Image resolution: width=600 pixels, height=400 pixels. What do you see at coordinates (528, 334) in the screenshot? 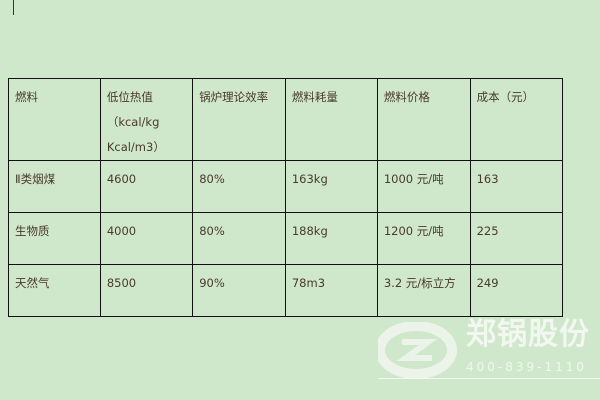
I see `watermark-name: 郑锅股份` at bounding box center [528, 334].